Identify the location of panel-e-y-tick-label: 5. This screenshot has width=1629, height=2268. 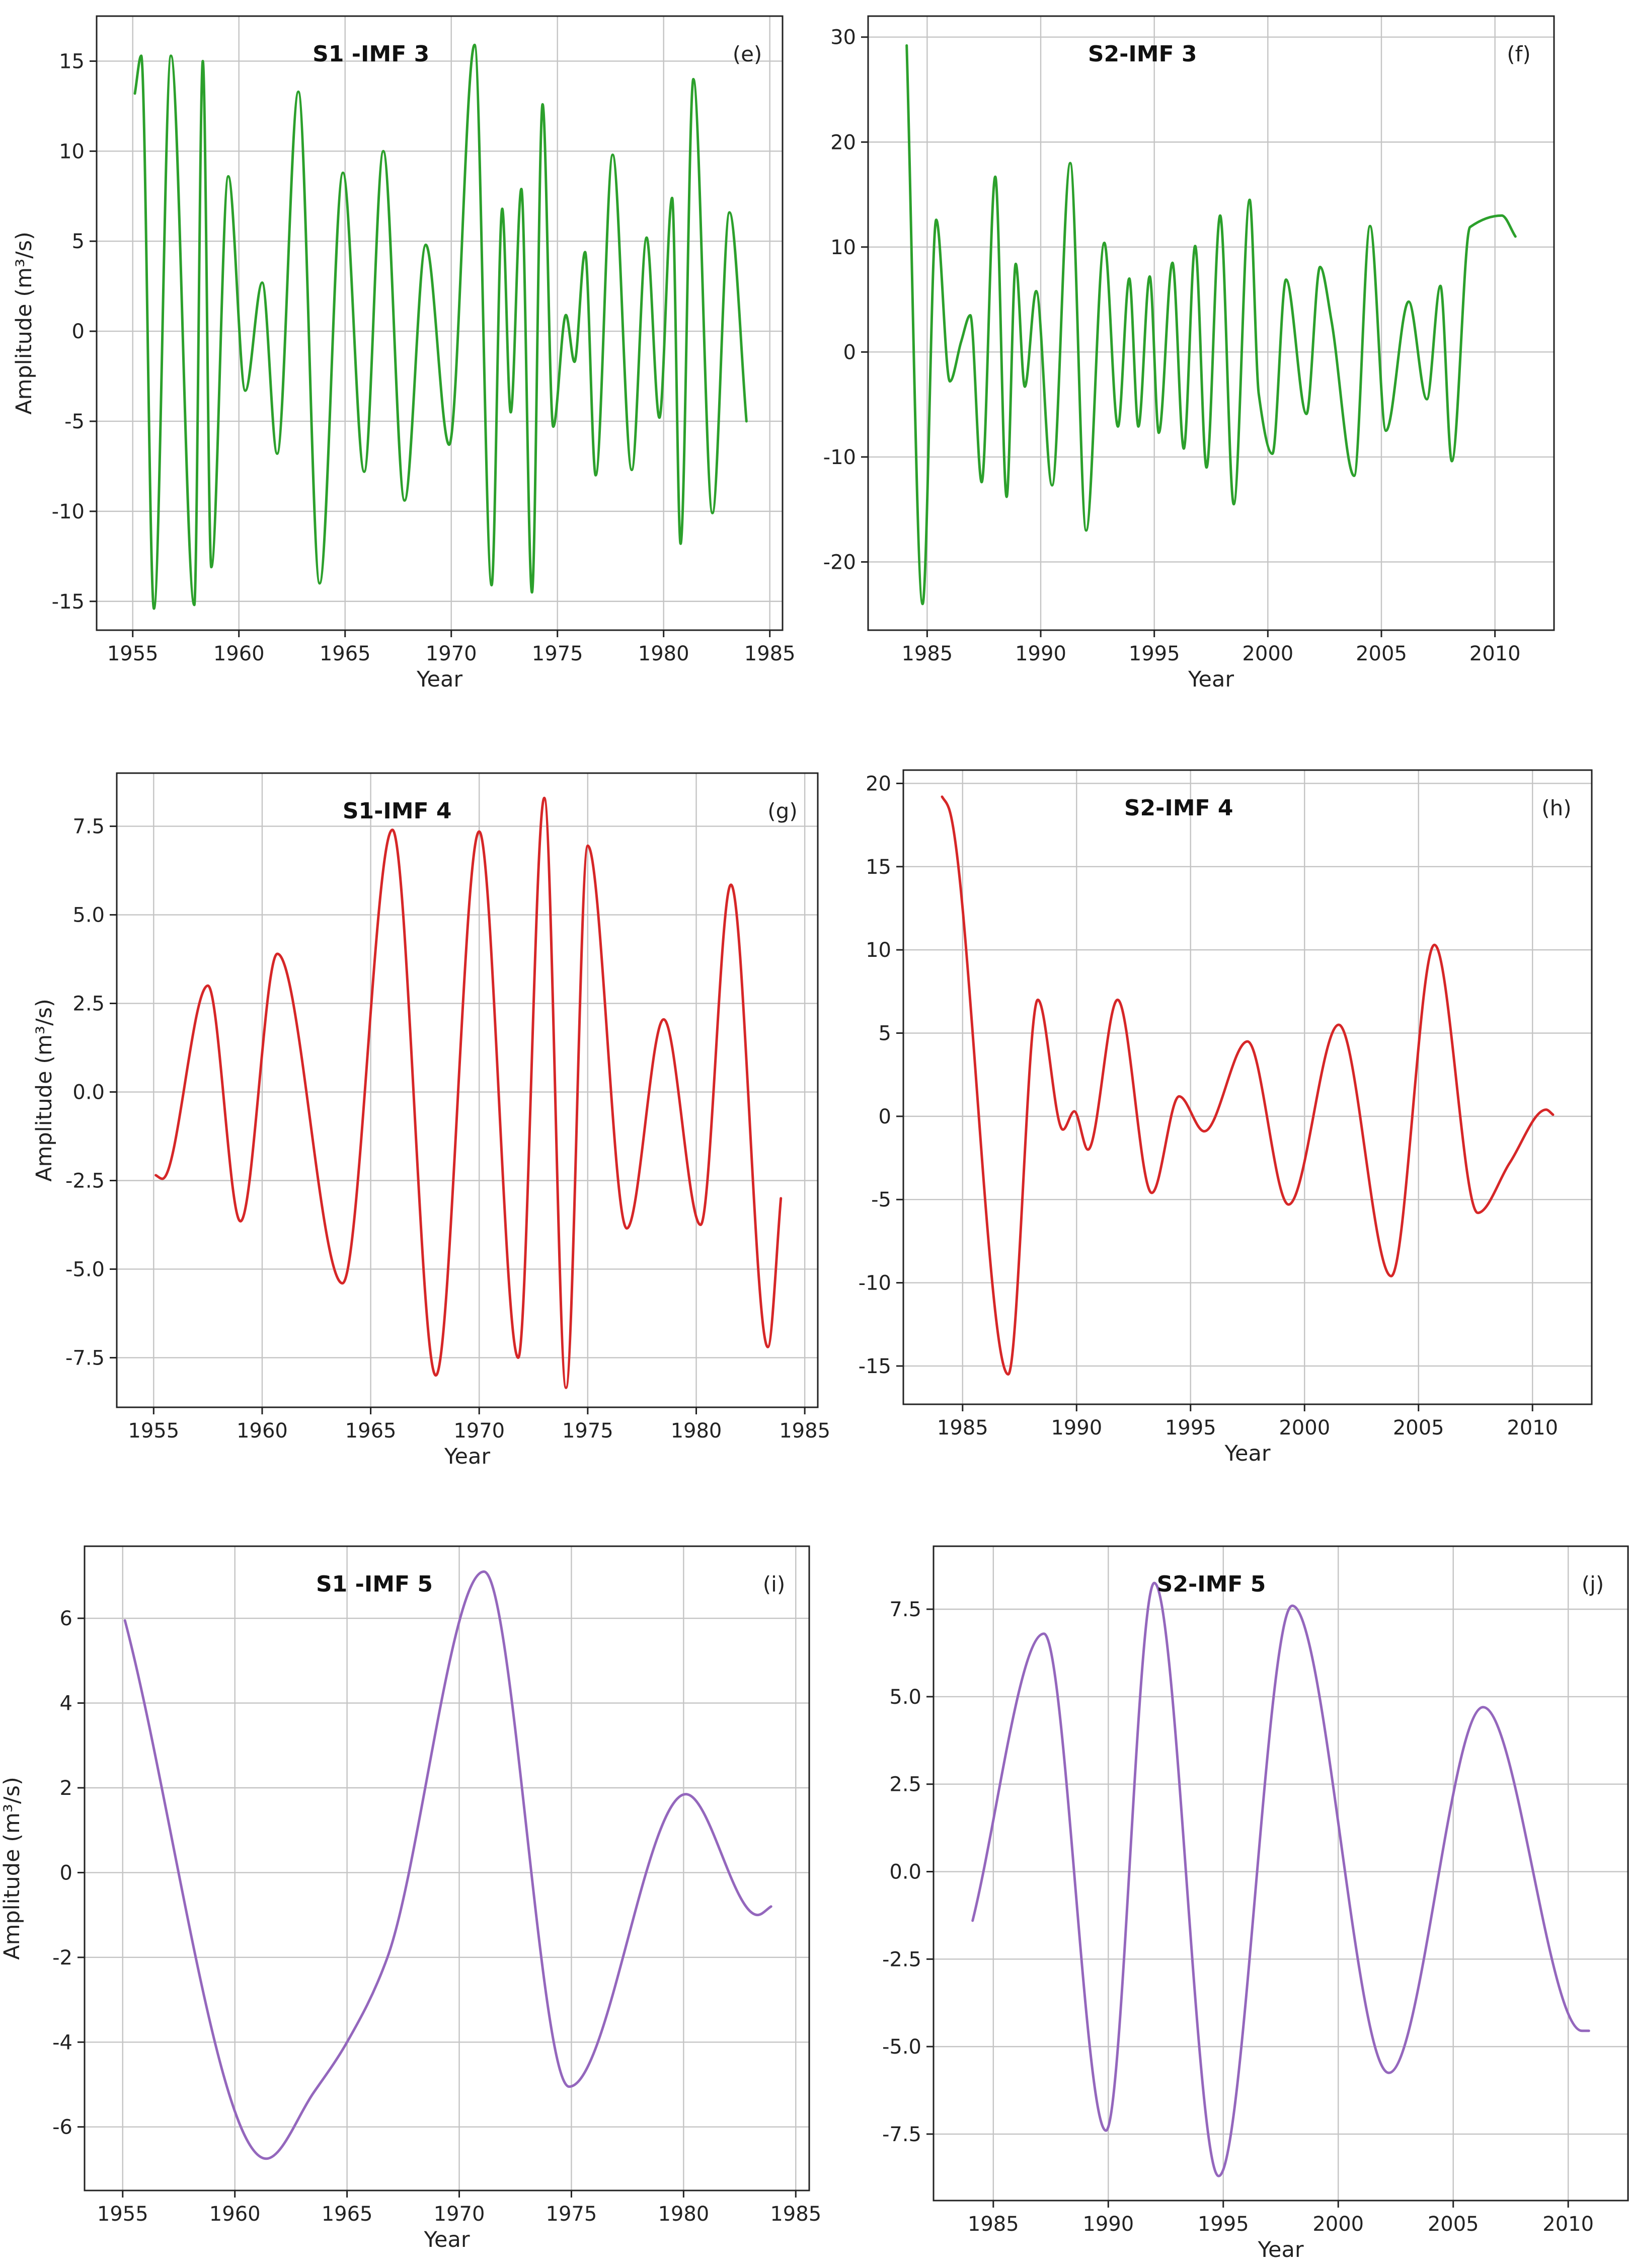
(79, 241).